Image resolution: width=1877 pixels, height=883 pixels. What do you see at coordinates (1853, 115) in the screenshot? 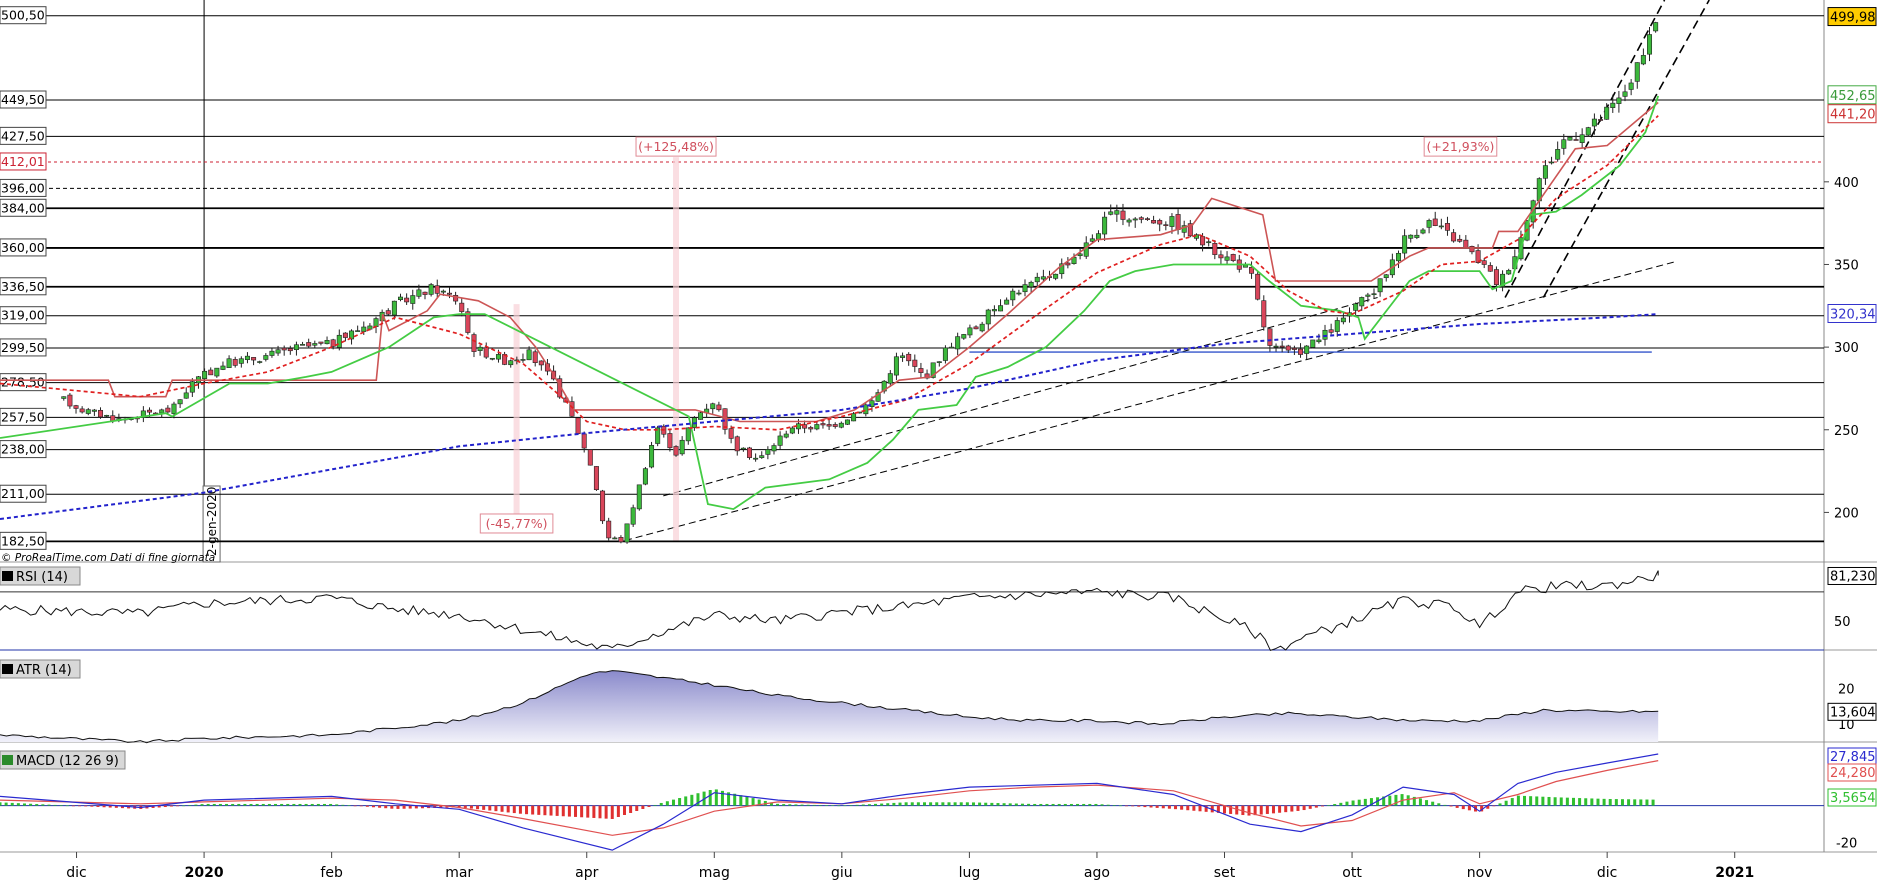
I see `price-badge-label: 441,20` at bounding box center [1853, 115].